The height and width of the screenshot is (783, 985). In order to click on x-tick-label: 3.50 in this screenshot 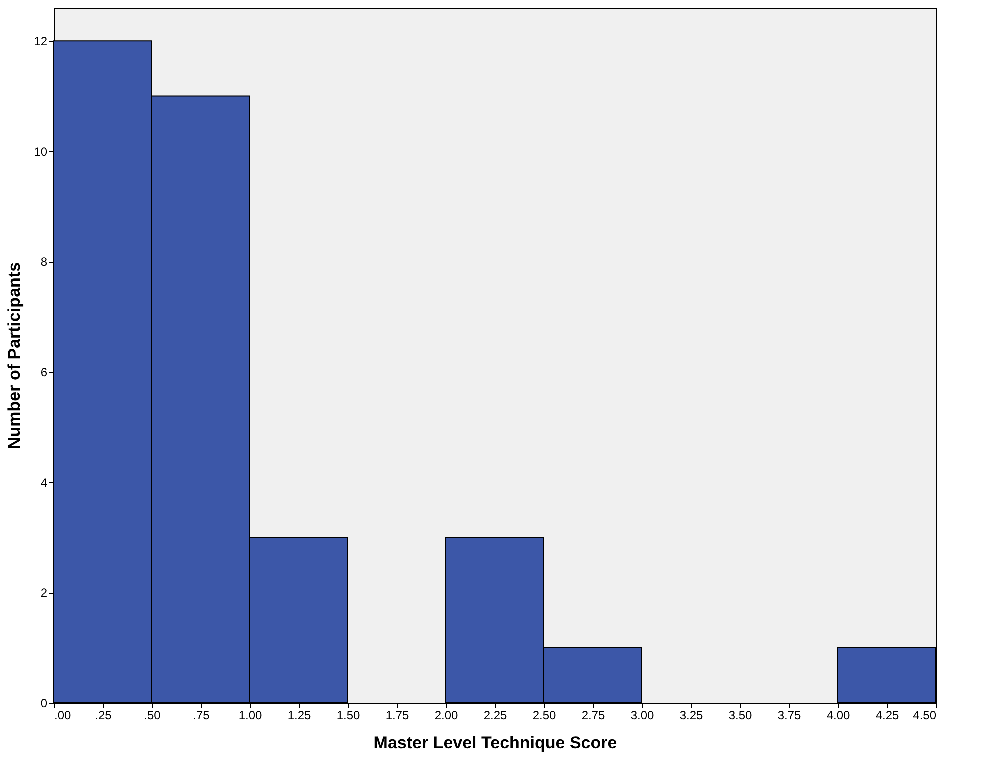, I will do `click(740, 715)`.